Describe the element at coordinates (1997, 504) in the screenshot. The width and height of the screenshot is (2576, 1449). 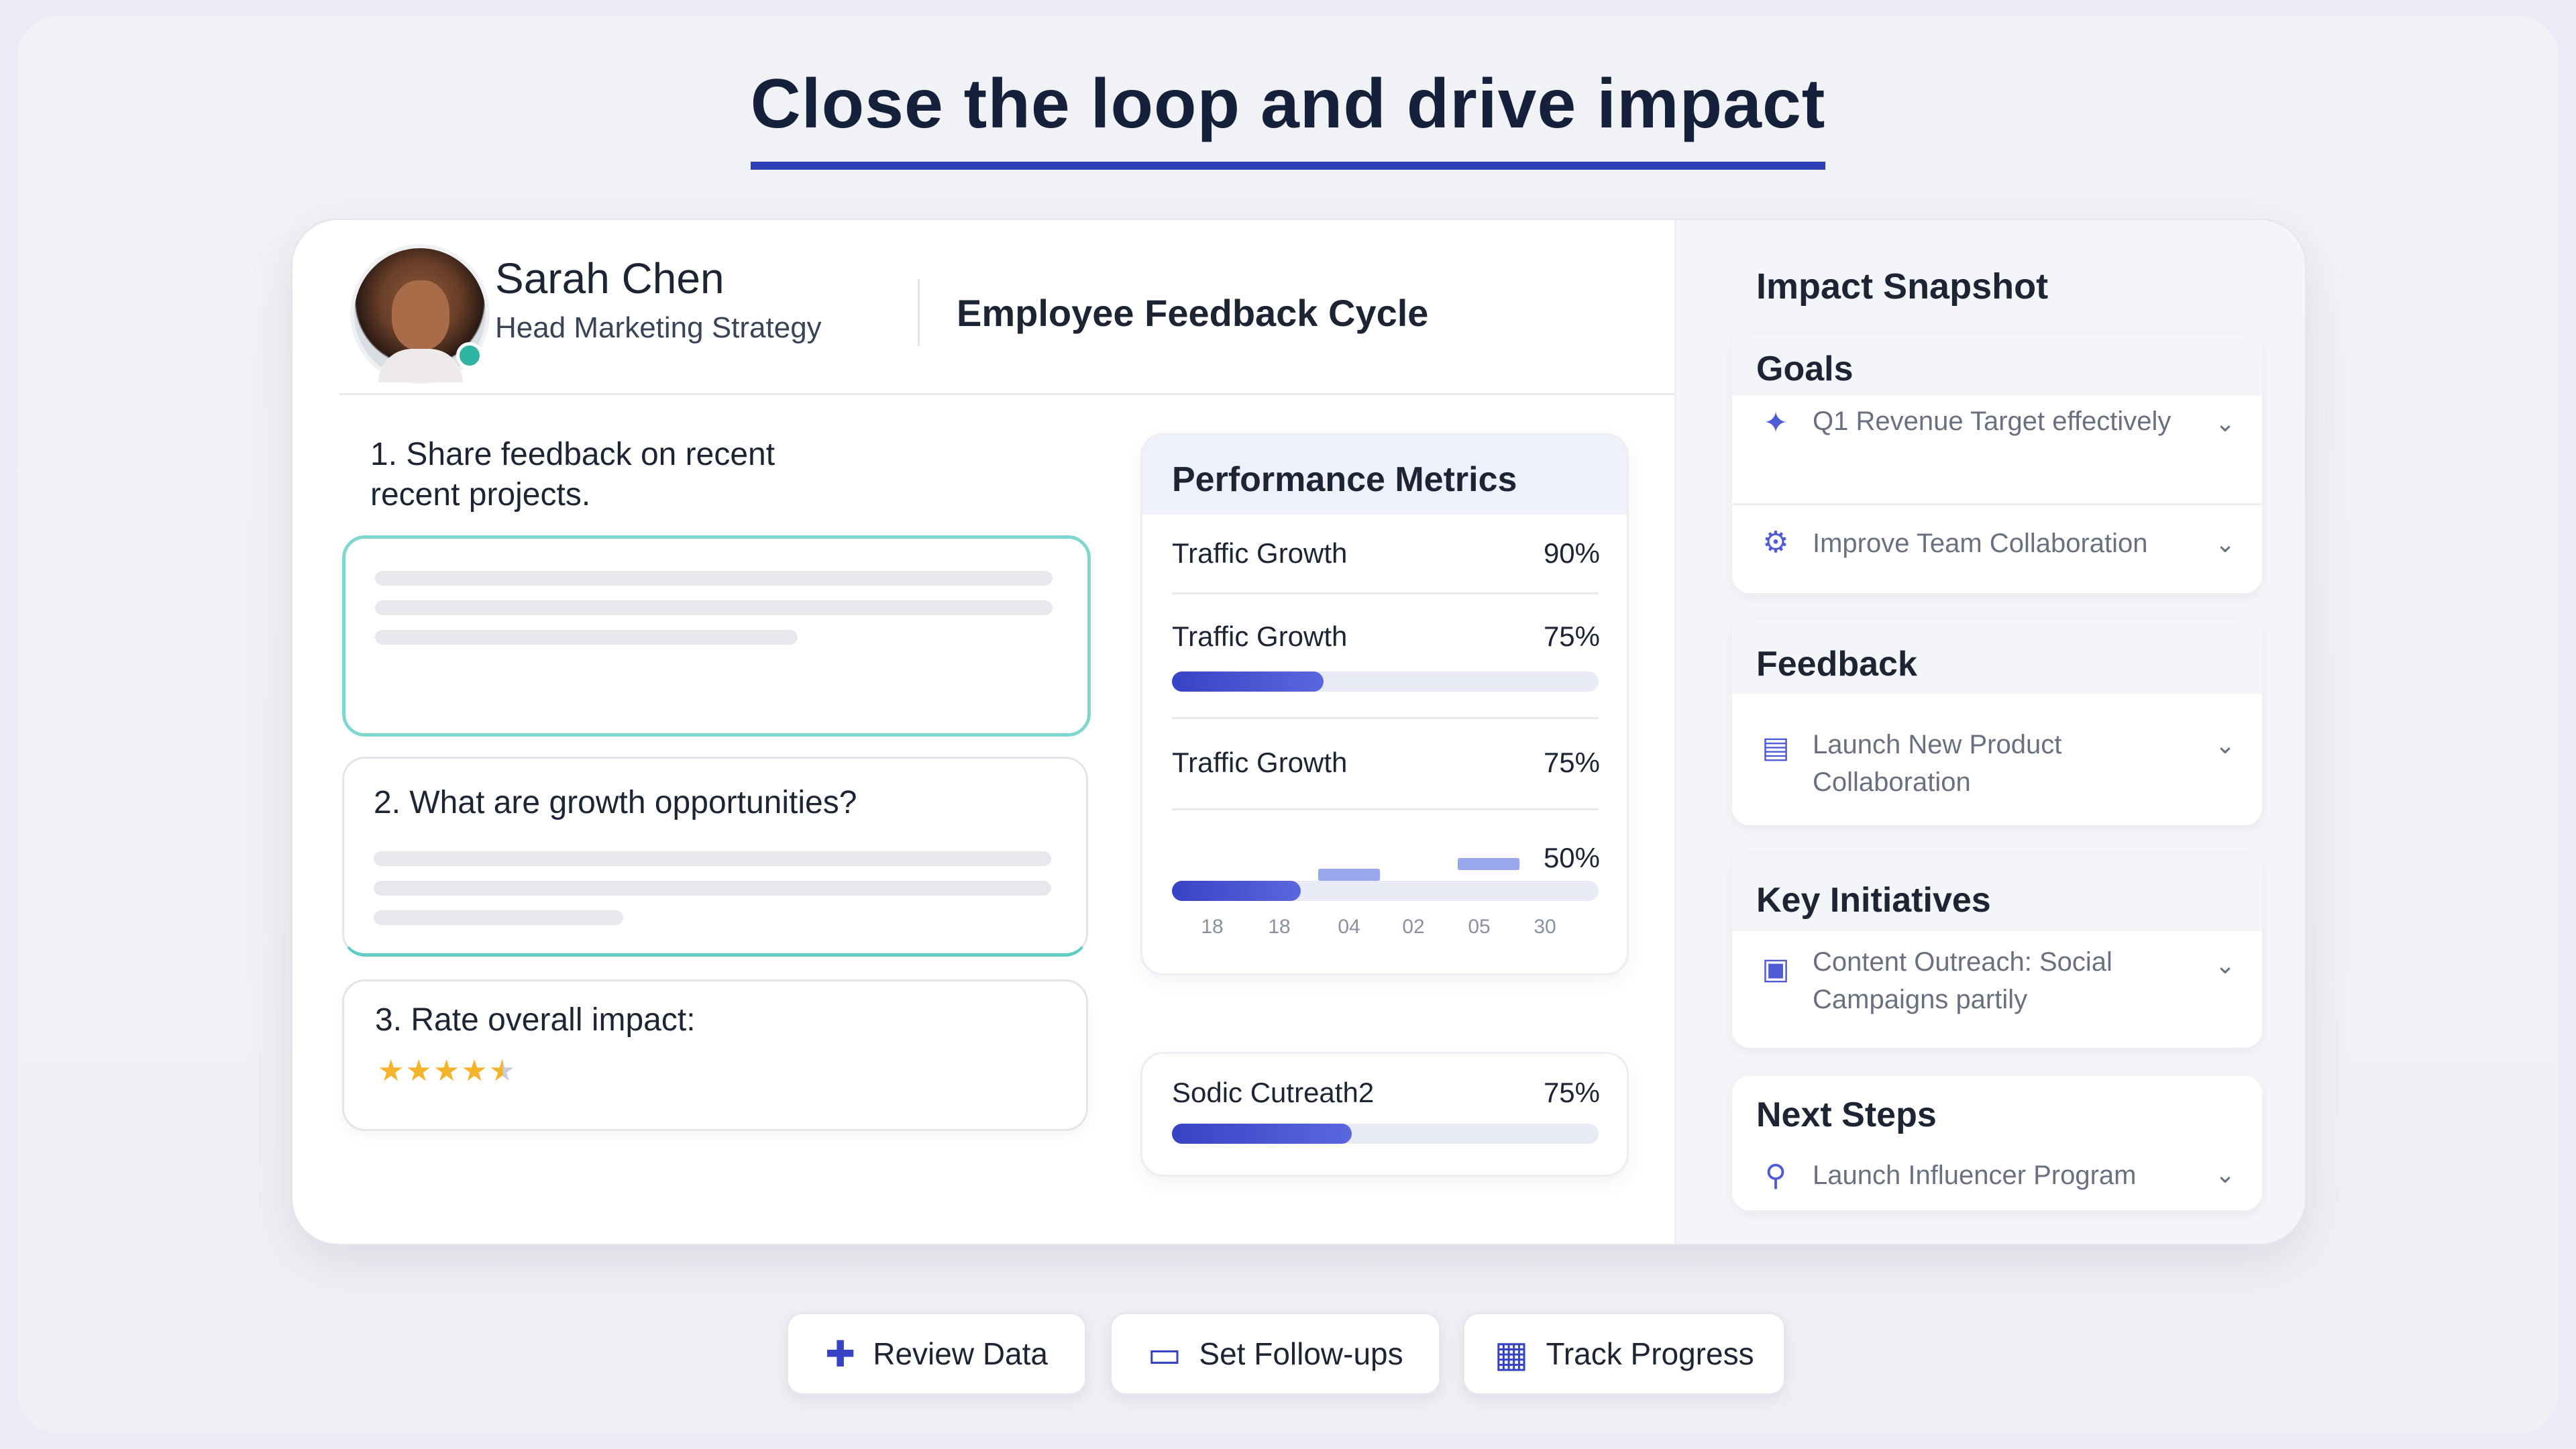
I see `item-divider` at that location.